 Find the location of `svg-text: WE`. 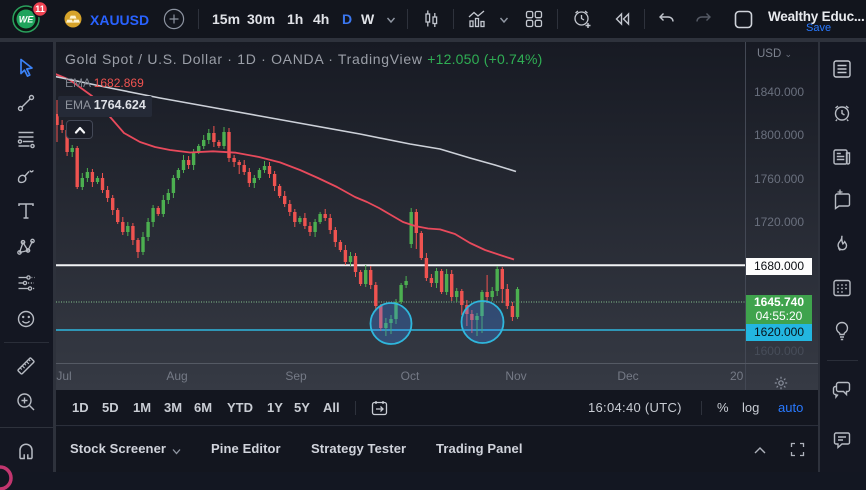

svg-text: WE is located at coordinates (26, 20).